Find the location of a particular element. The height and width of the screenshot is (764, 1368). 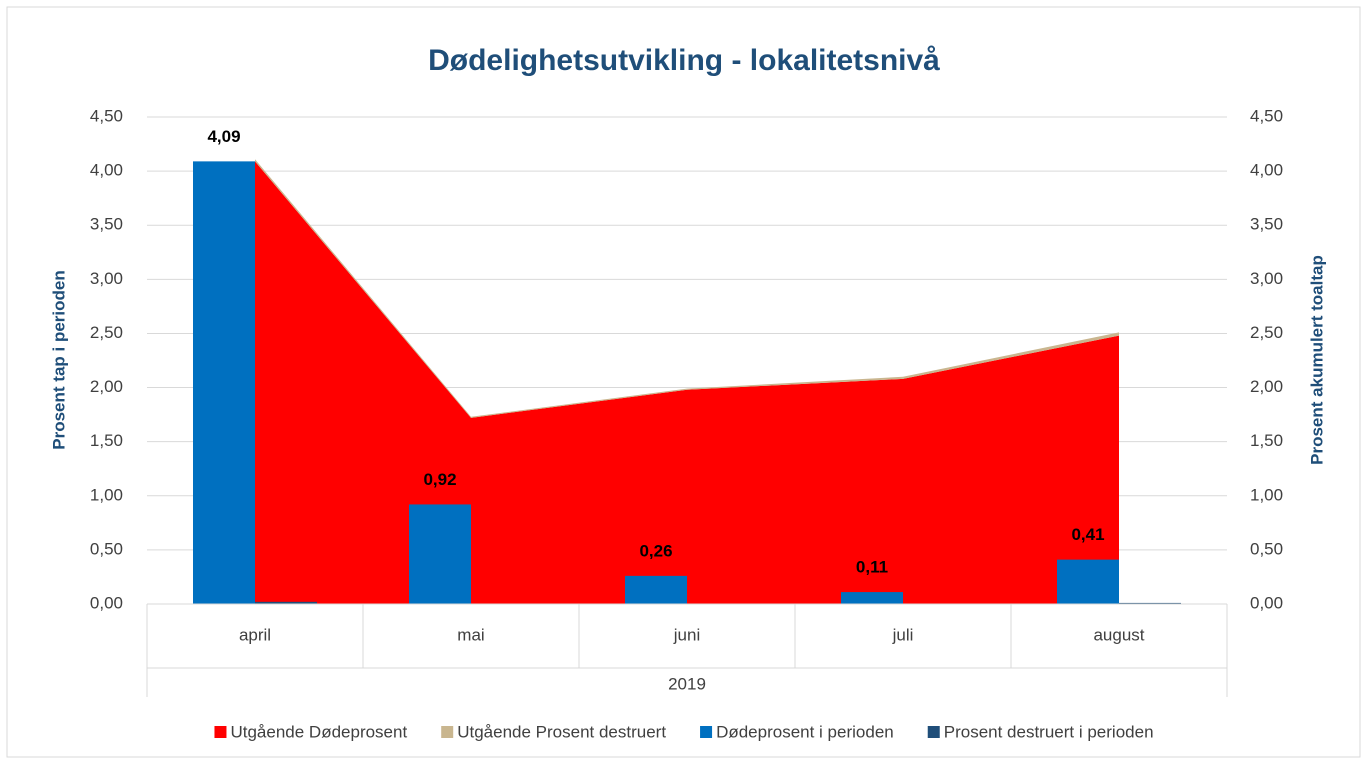

x-tick-label: april is located at coordinates (255, 634).